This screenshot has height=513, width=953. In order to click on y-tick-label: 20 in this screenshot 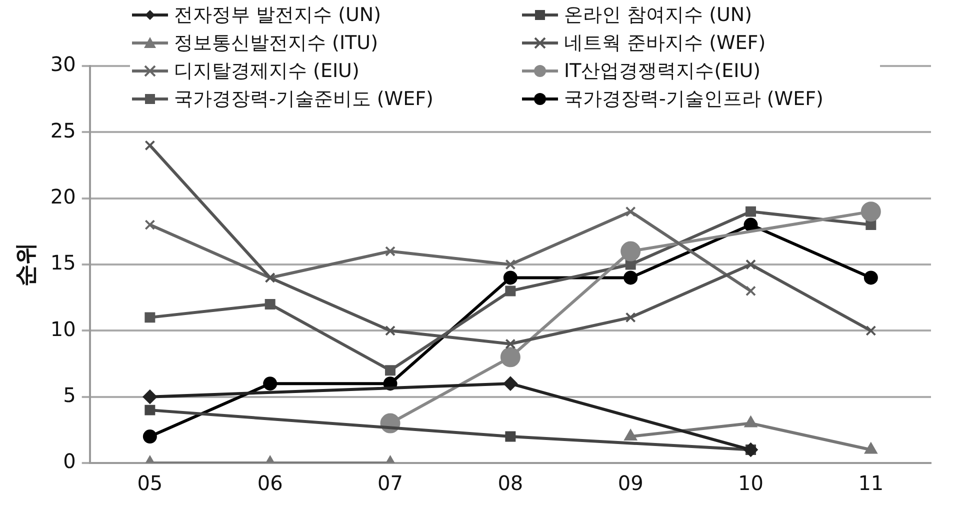, I will do `click(63, 196)`.